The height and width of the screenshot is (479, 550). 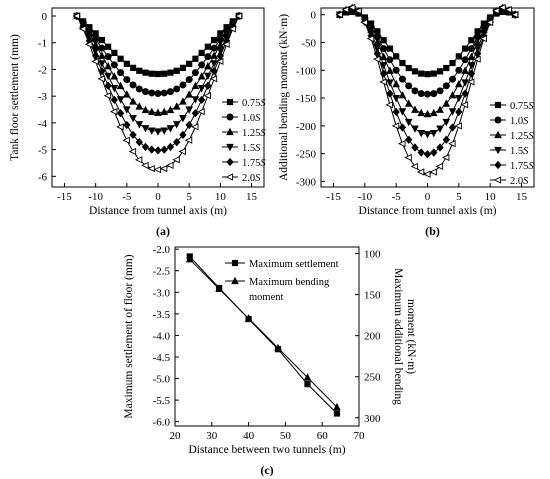 What do you see at coordinates (498, 105) in the screenshot?
I see `legend-marker` at bounding box center [498, 105].